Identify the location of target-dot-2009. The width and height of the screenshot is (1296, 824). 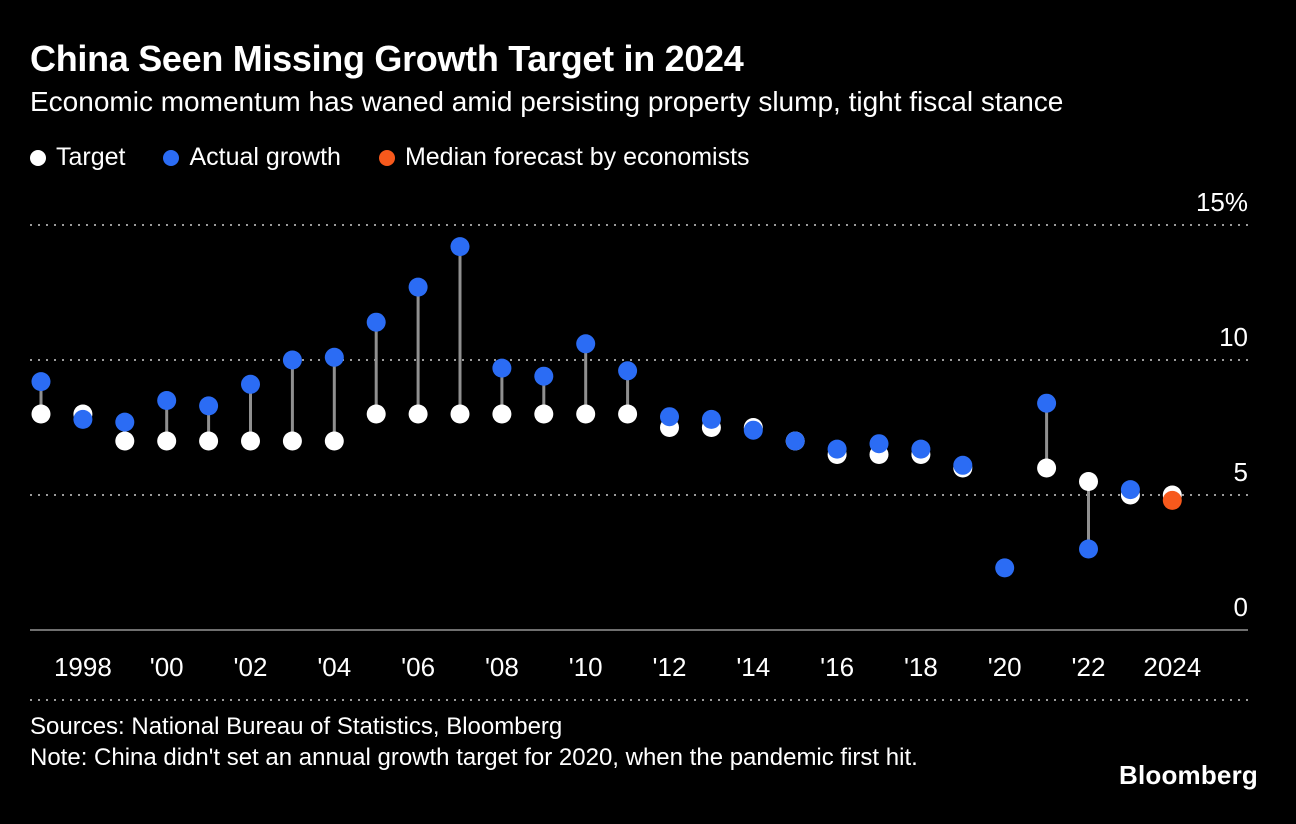
(544, 414).